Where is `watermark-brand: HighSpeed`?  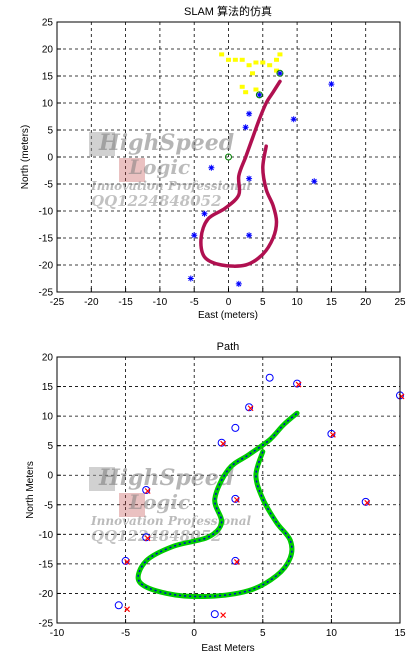 watermark-brand: HighSpeed is located at coordinates (166, 478).